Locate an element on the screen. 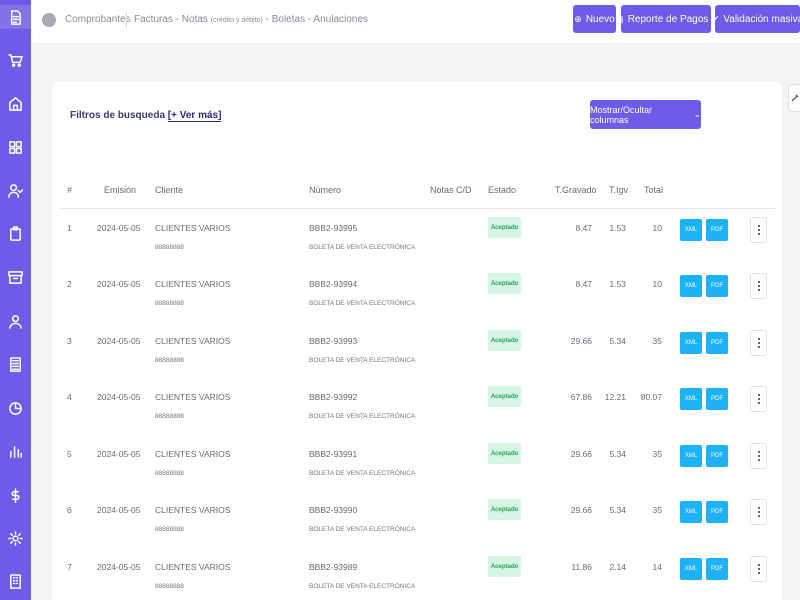 This screenshot has height=600, width=800. row-index: 2 is located at coordinates (69, 284).